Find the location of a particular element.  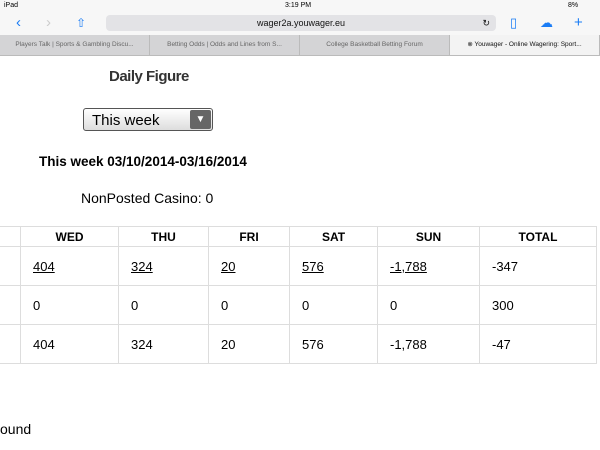

week-label: This week 03/10/2014-03/16/2014 is located at coordinates (143, 161).